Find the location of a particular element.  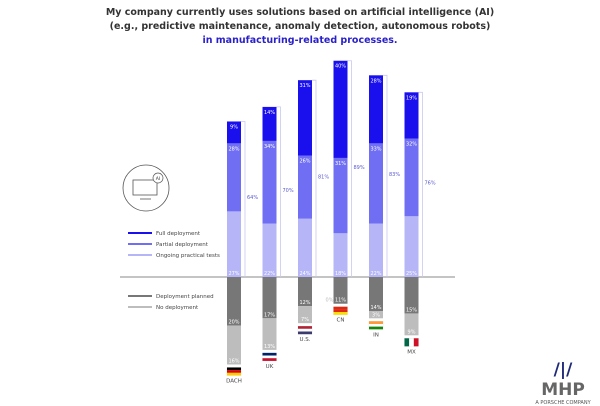

total-label: 83% is located at coordinates (394, 175).